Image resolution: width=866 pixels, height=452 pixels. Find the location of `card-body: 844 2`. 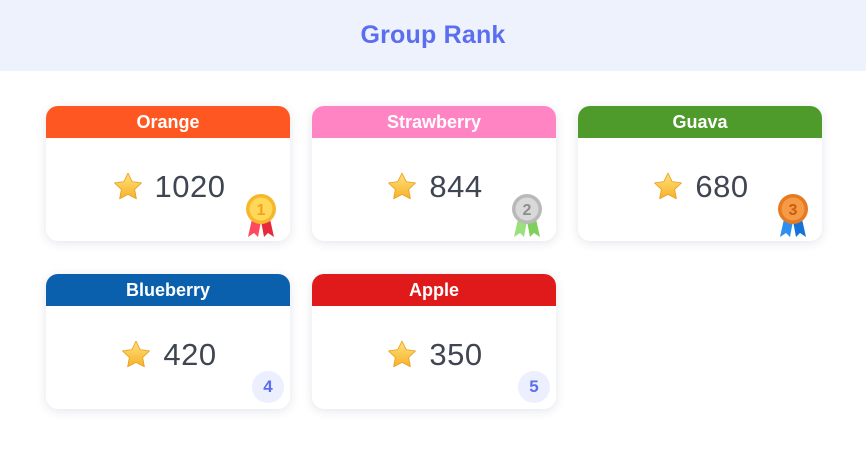

card-body: 844 2 is located at coordinates (434, 189).